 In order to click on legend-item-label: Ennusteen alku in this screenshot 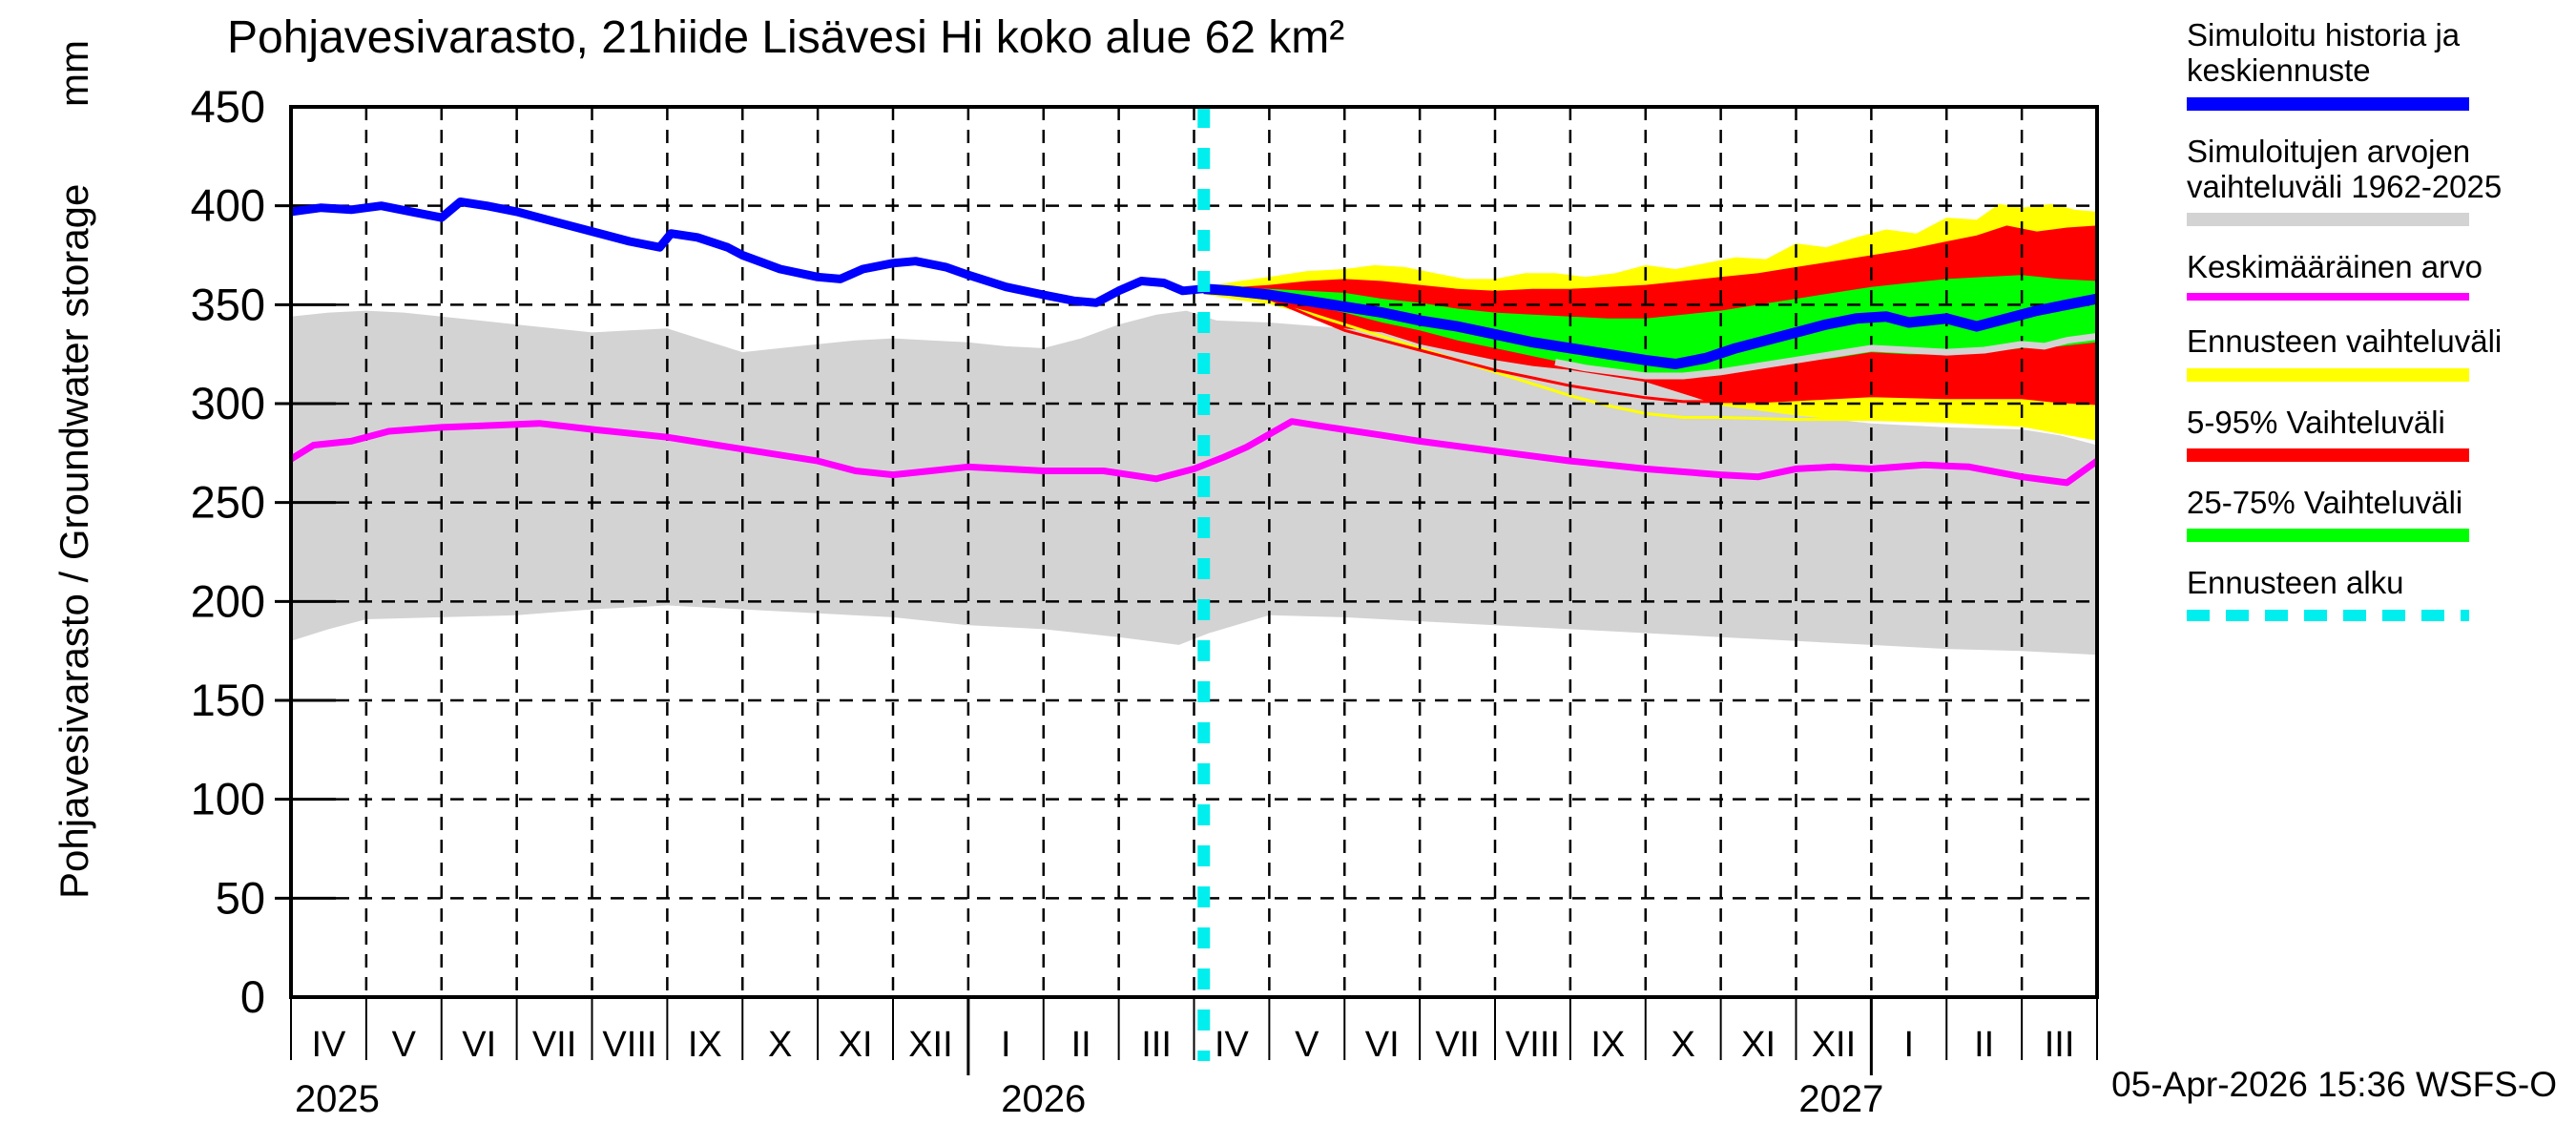, I will do `click(2295, 583)`.